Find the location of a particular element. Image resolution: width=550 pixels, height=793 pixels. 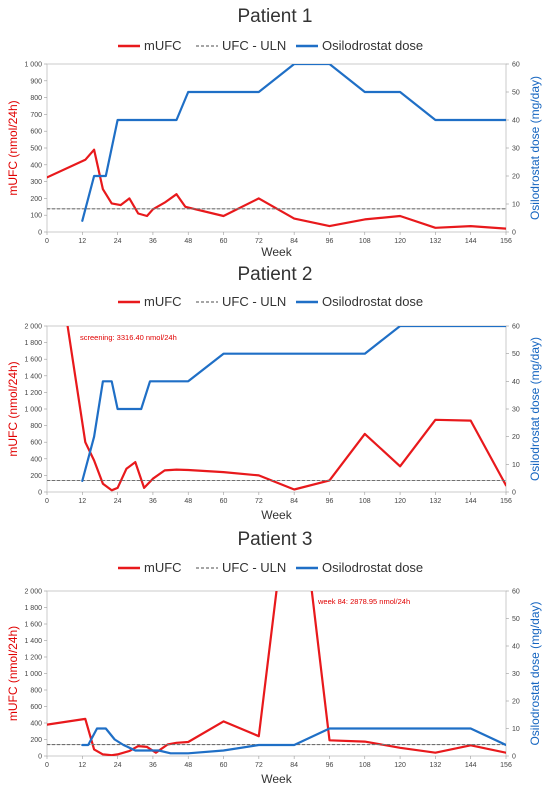

chart-title: Patient 1 is located at coordinates (275, 16).